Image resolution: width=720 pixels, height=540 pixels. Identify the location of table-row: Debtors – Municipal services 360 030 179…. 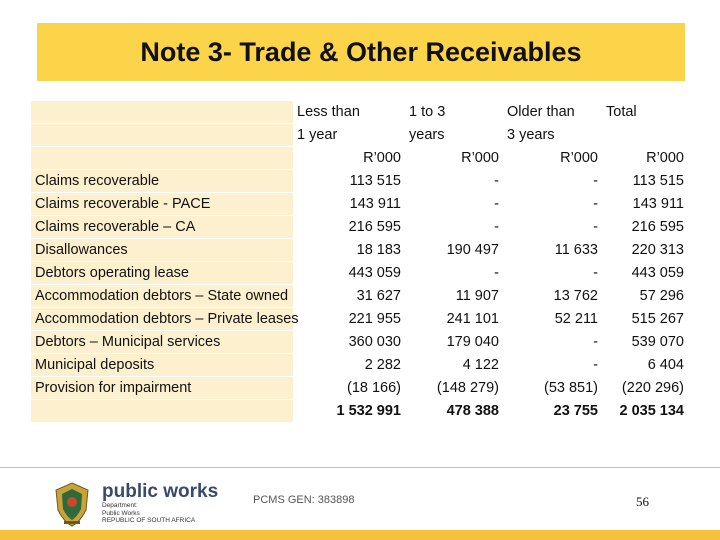
(359, 342).